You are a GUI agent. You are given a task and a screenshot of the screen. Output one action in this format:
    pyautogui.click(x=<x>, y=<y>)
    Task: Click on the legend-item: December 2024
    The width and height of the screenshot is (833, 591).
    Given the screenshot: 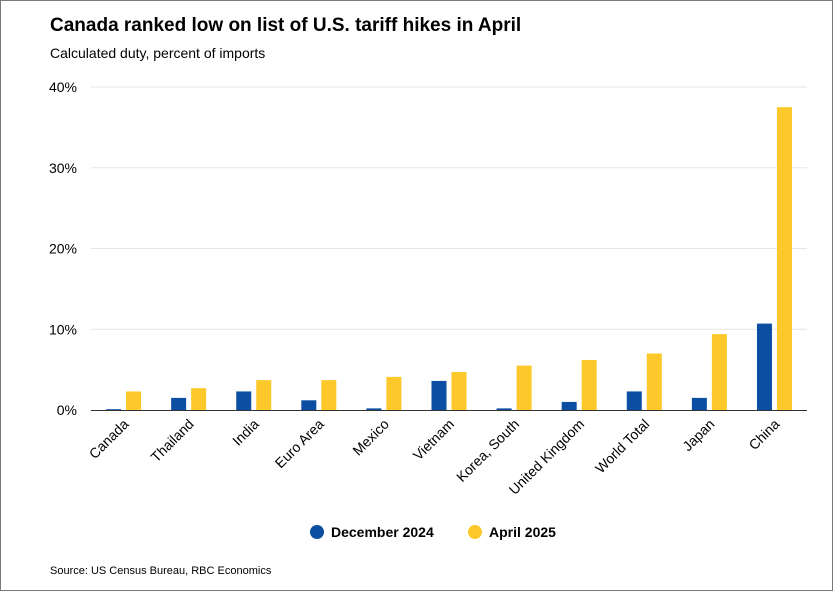 What is the action you would take?
    pyautogui.click(x=372, y=532)
    